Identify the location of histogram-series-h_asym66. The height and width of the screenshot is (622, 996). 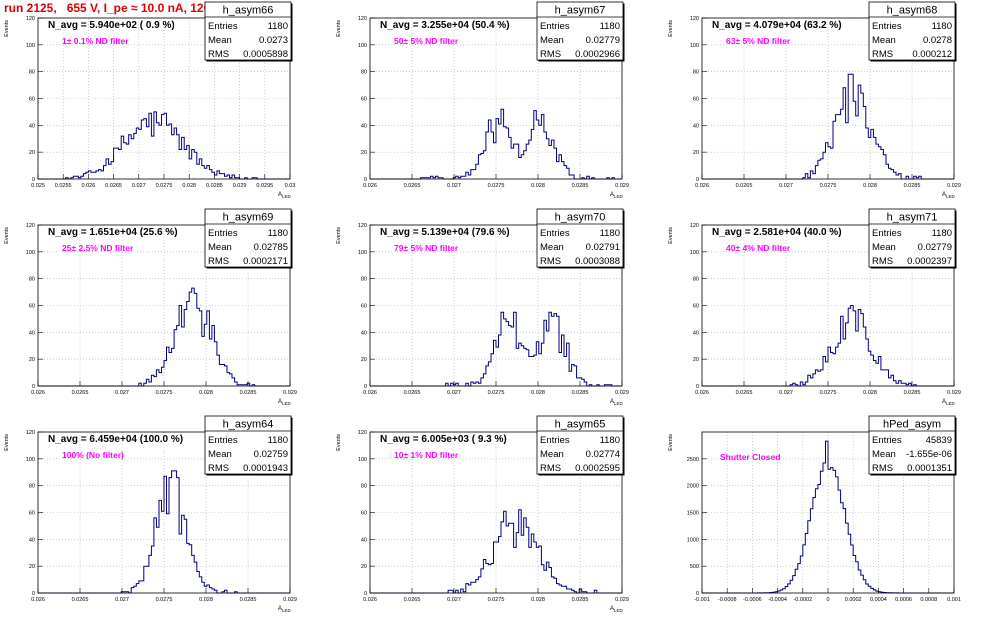
(164, 145).